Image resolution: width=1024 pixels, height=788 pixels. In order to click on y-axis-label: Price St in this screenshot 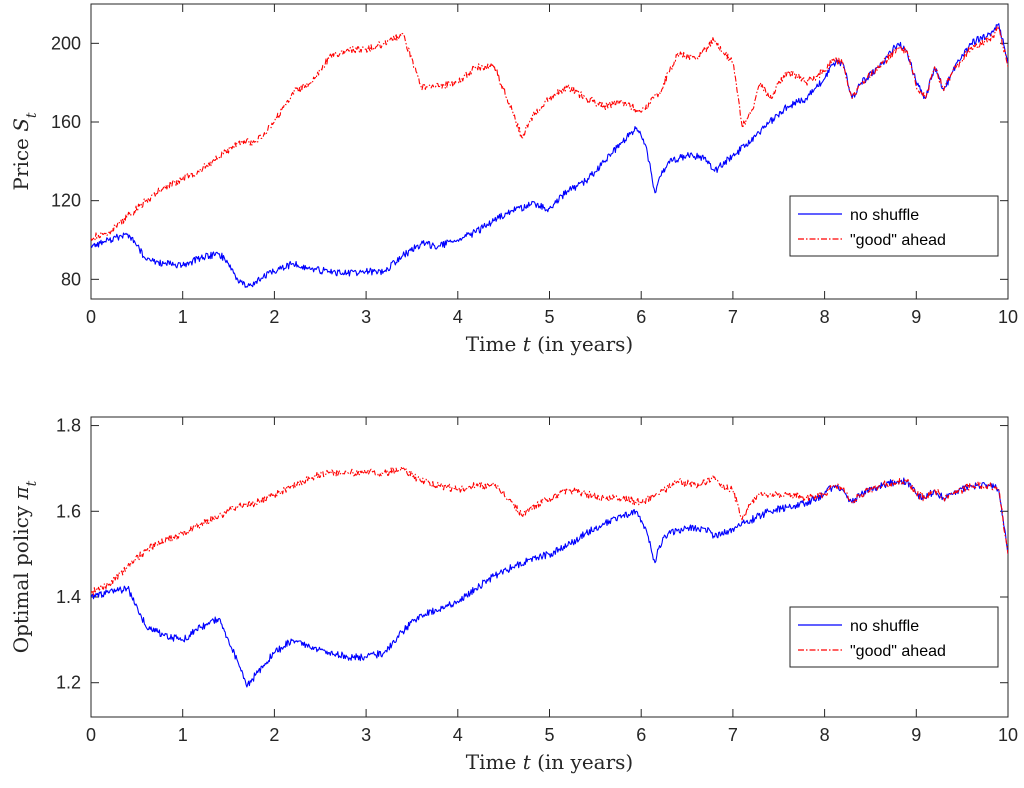, I will do `click(24, 151)`.